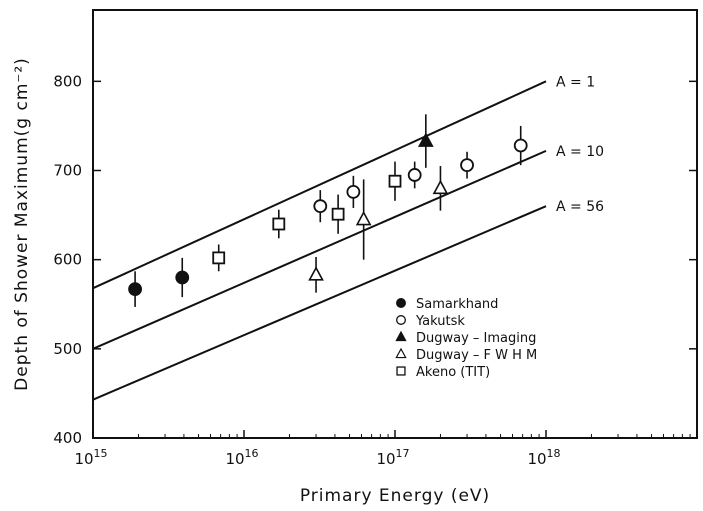  What do you see at coordinates (67, 438) in the screenshot?
I see `y-tick-label: 400` at bounding box center [67, 438].